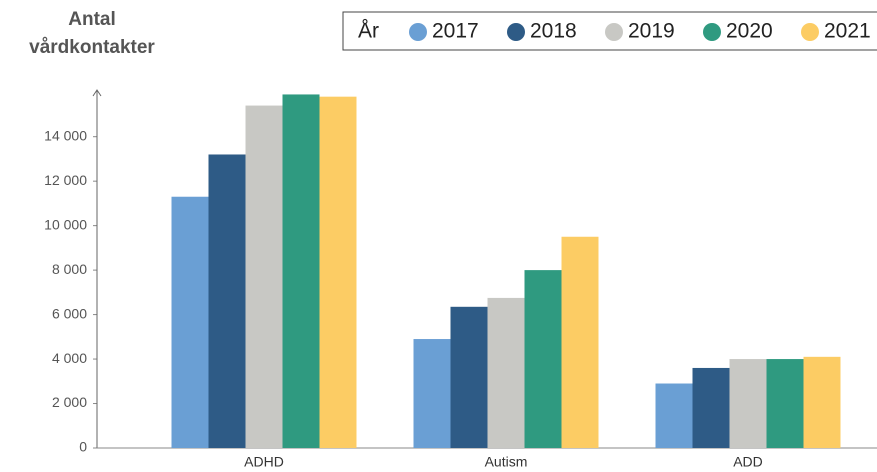  I want to click on y-tick-label: 8 000, so click(69, 269).